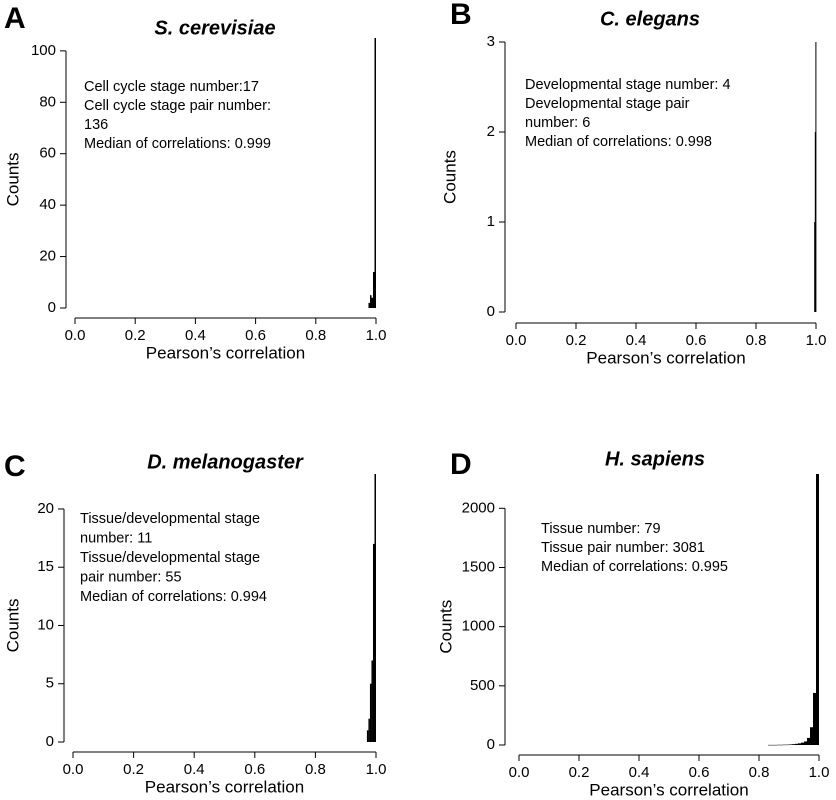  Describe the element at coordinates (15, 18) in the screenshot. I see `panel-letter: A` at that location.